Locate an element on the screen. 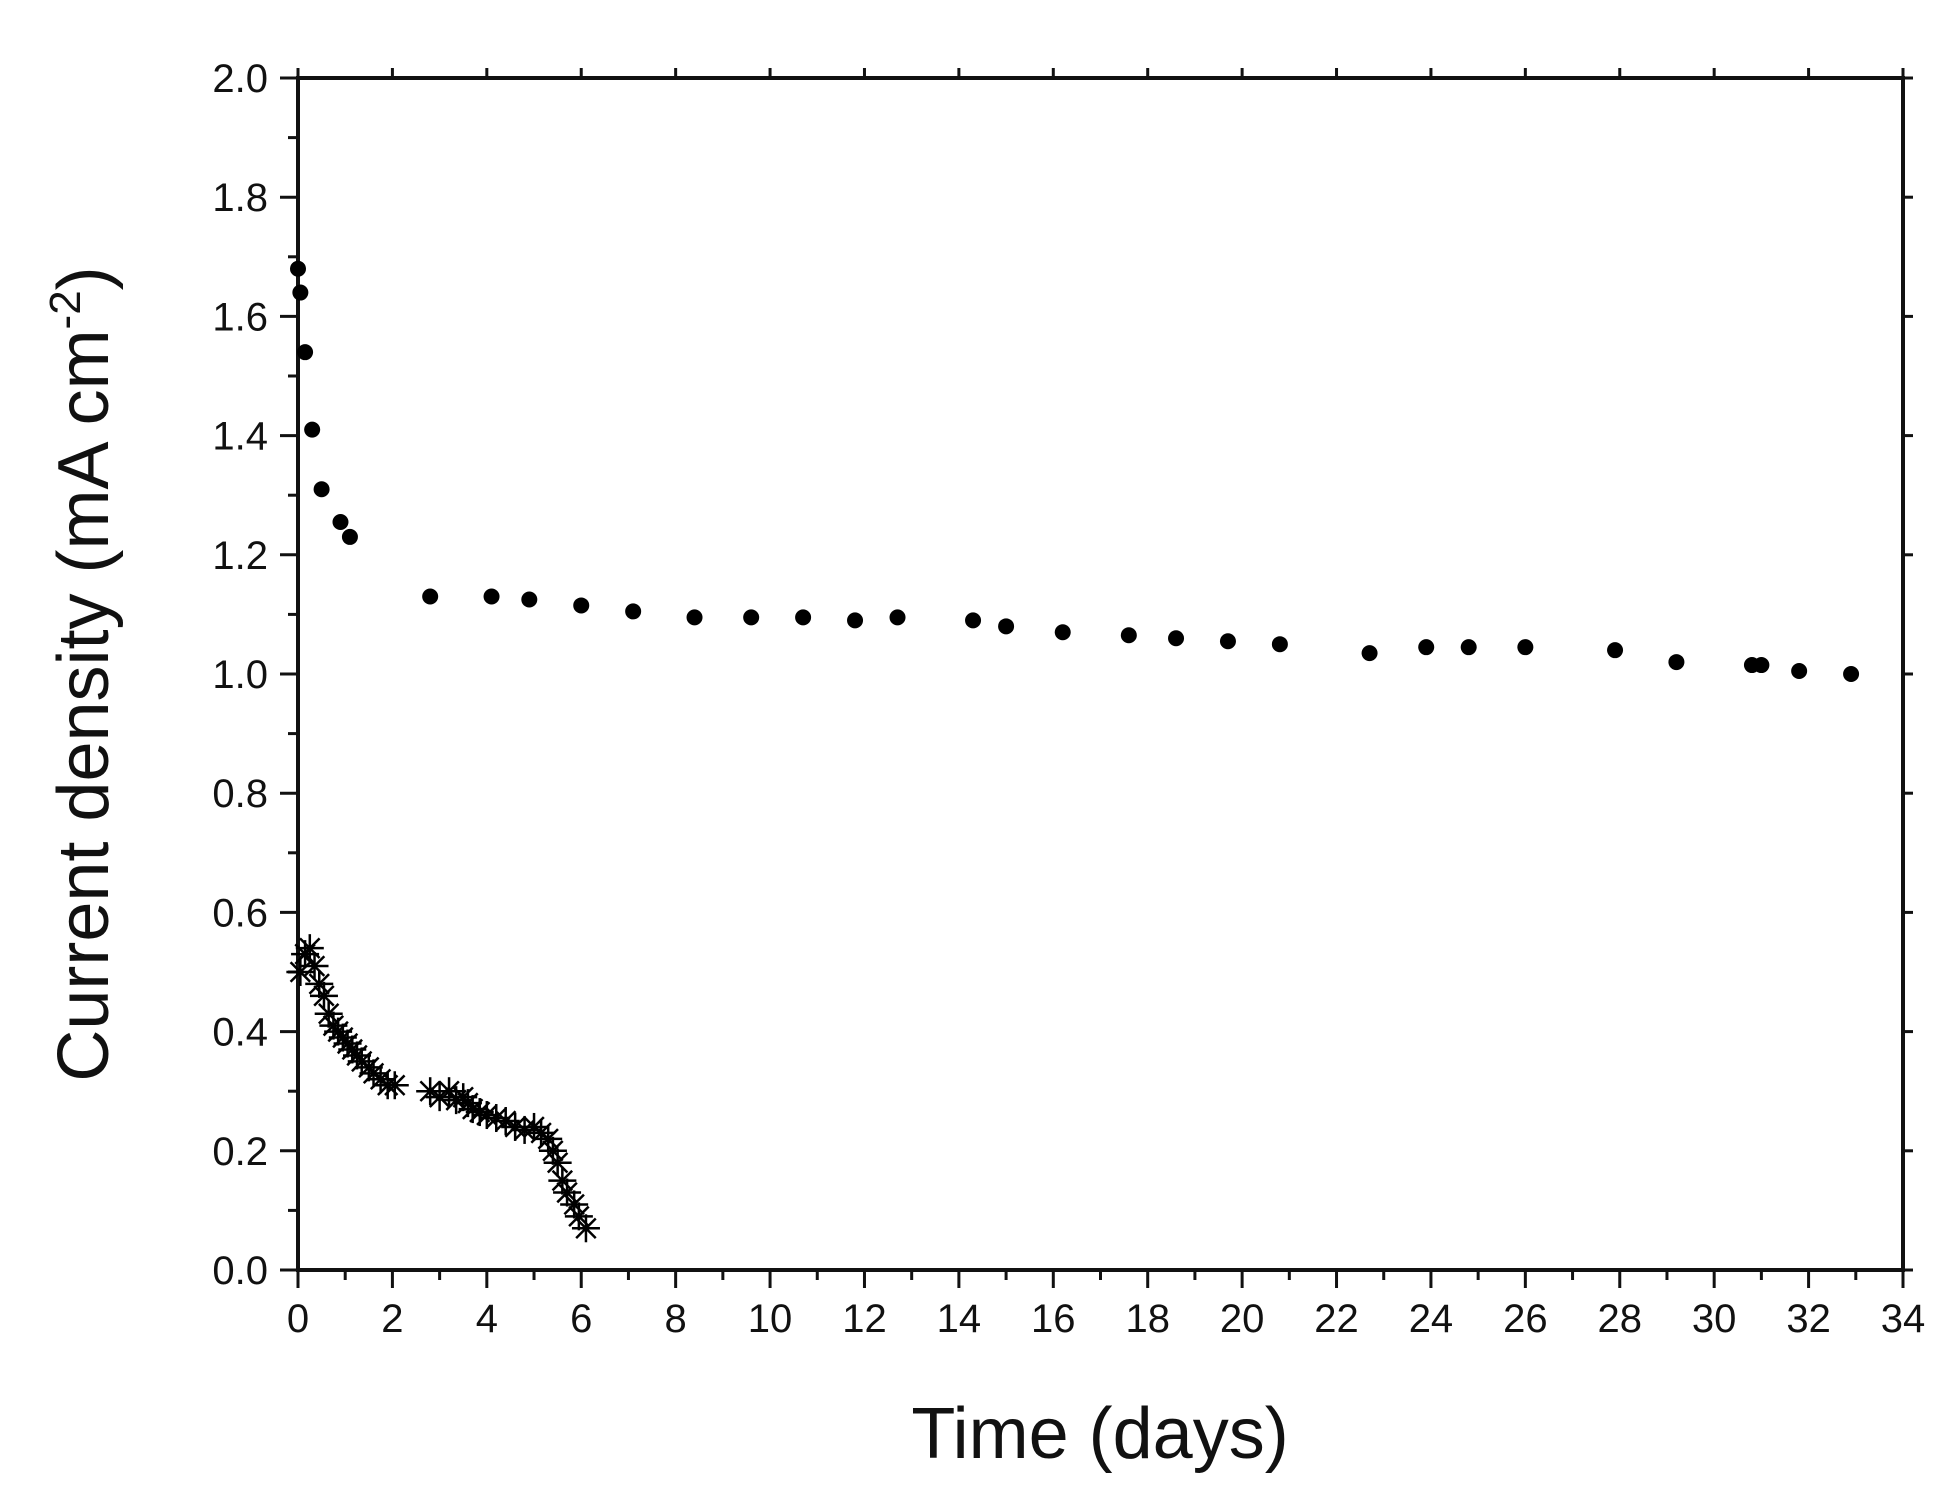 The width and height of the screenshot is (1949, 1503). x-tick-label: 12 is located at coordinates (864, 1319).